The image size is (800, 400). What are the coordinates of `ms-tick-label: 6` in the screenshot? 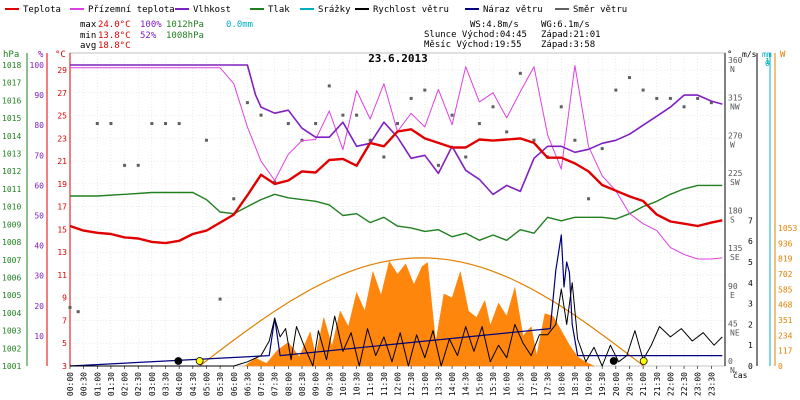 It's located at (750, 241).